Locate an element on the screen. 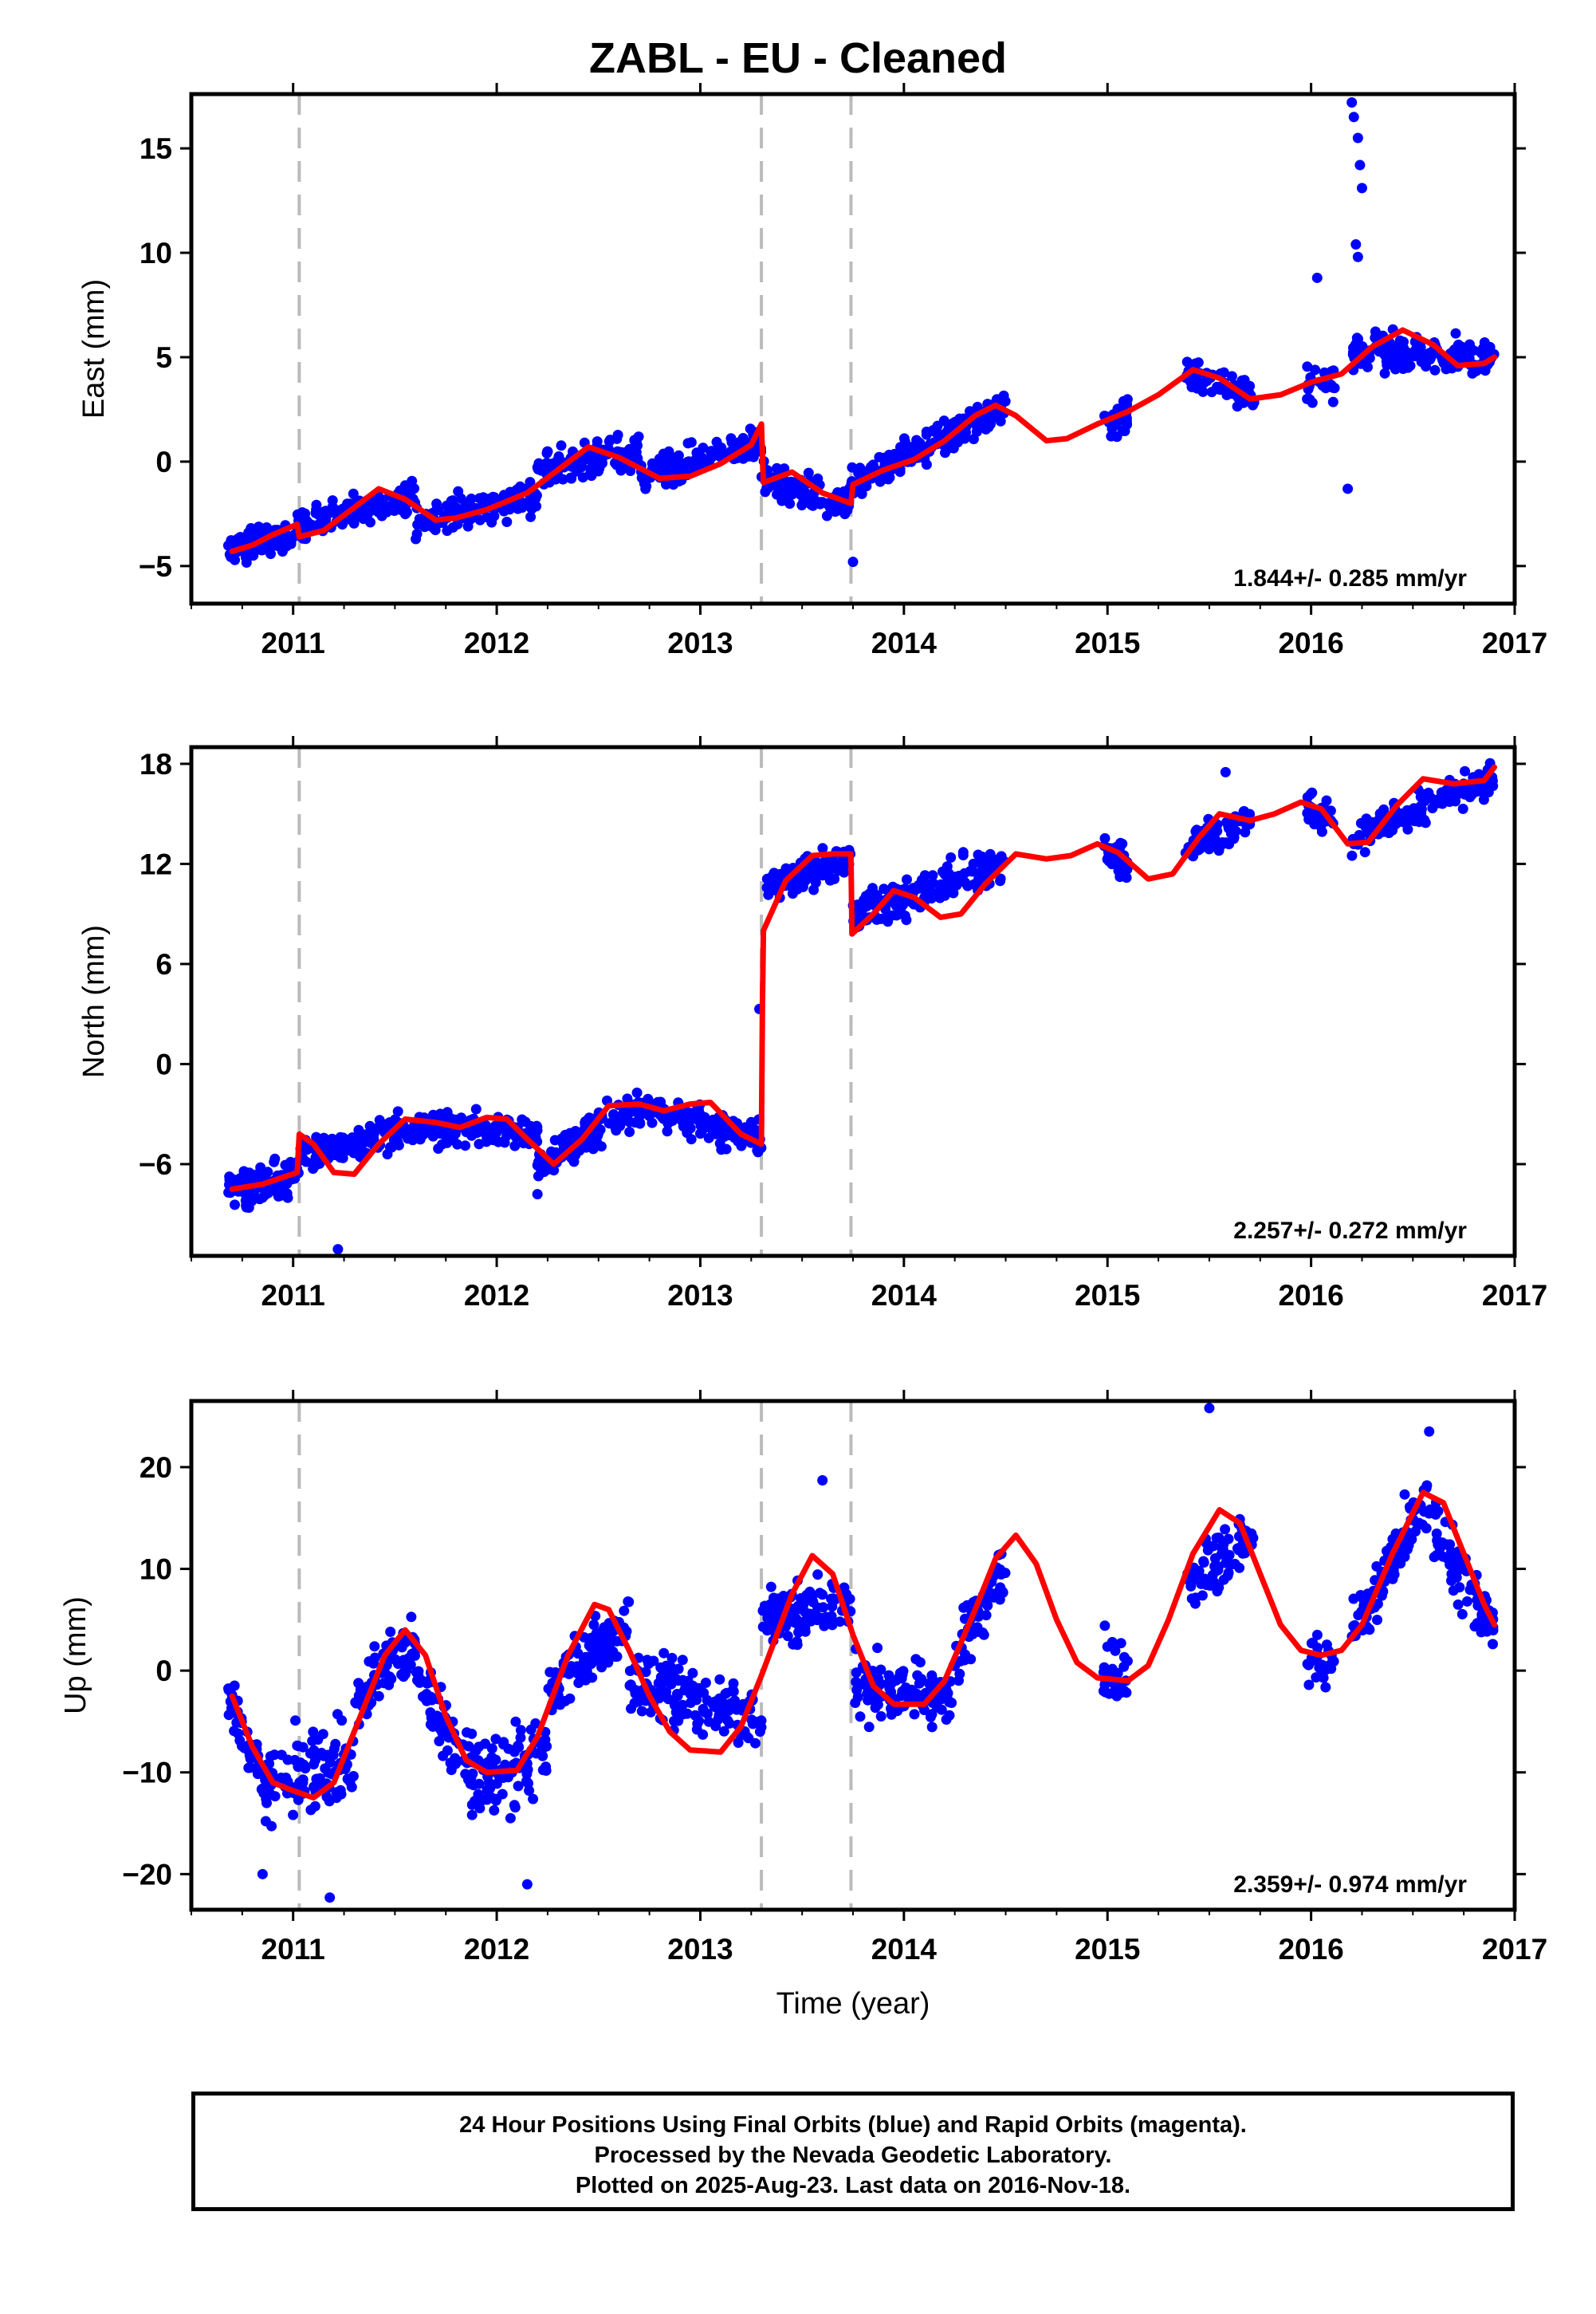  y-tick-label: 12 is located at coordinates (156, 864).